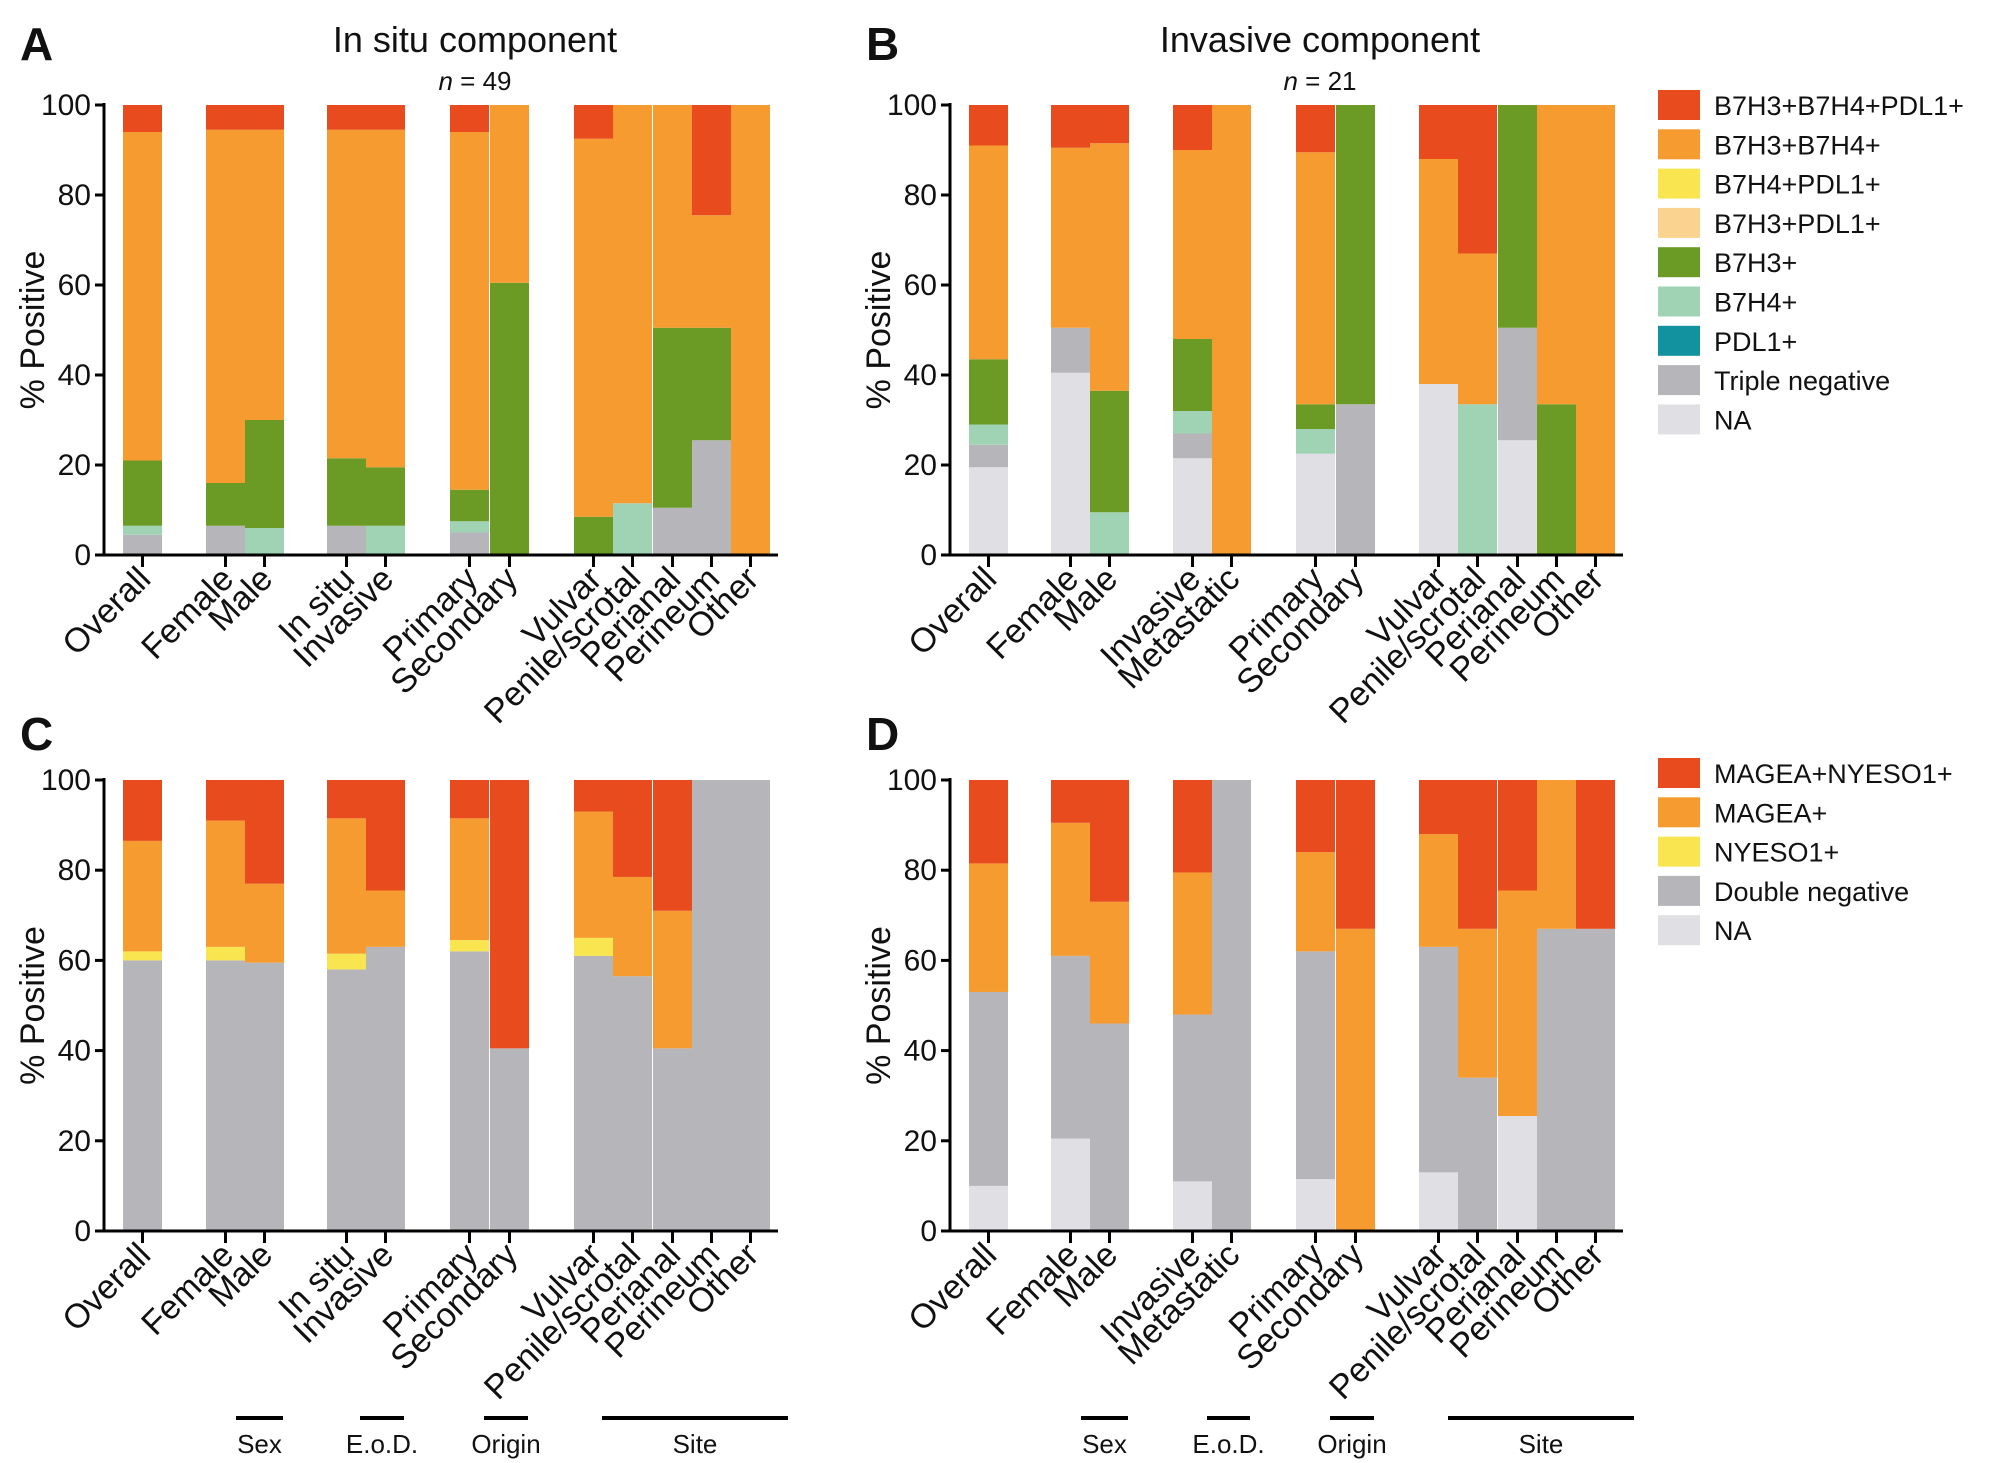  Describe the element at coordinates (259, 1444) in the screenshot. I see `group-label: Sex` at that location.